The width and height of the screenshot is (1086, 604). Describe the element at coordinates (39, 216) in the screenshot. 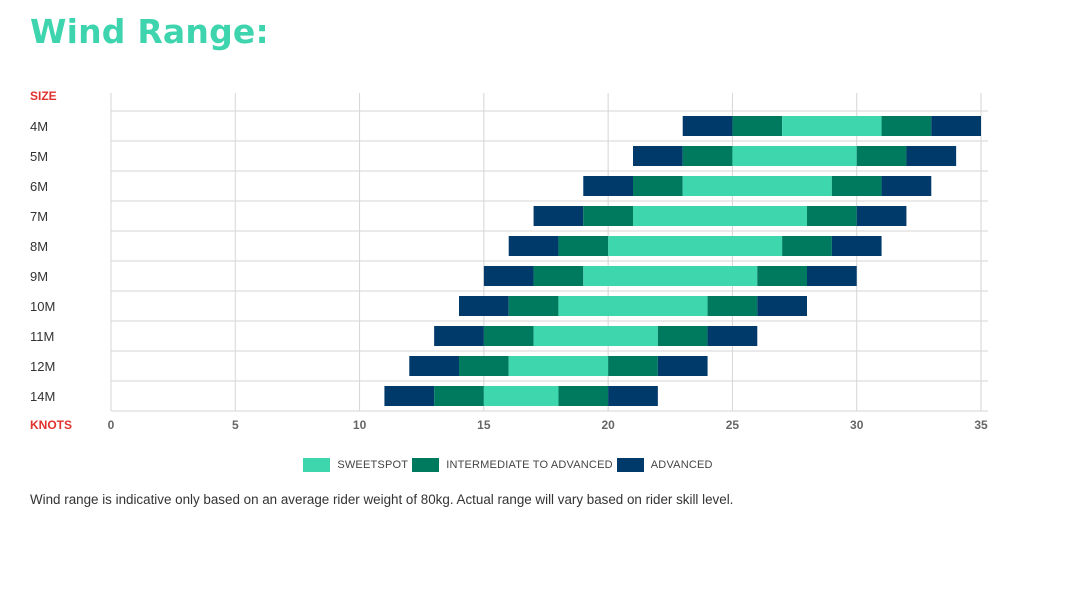

I see `size-label: 7M` at that location.